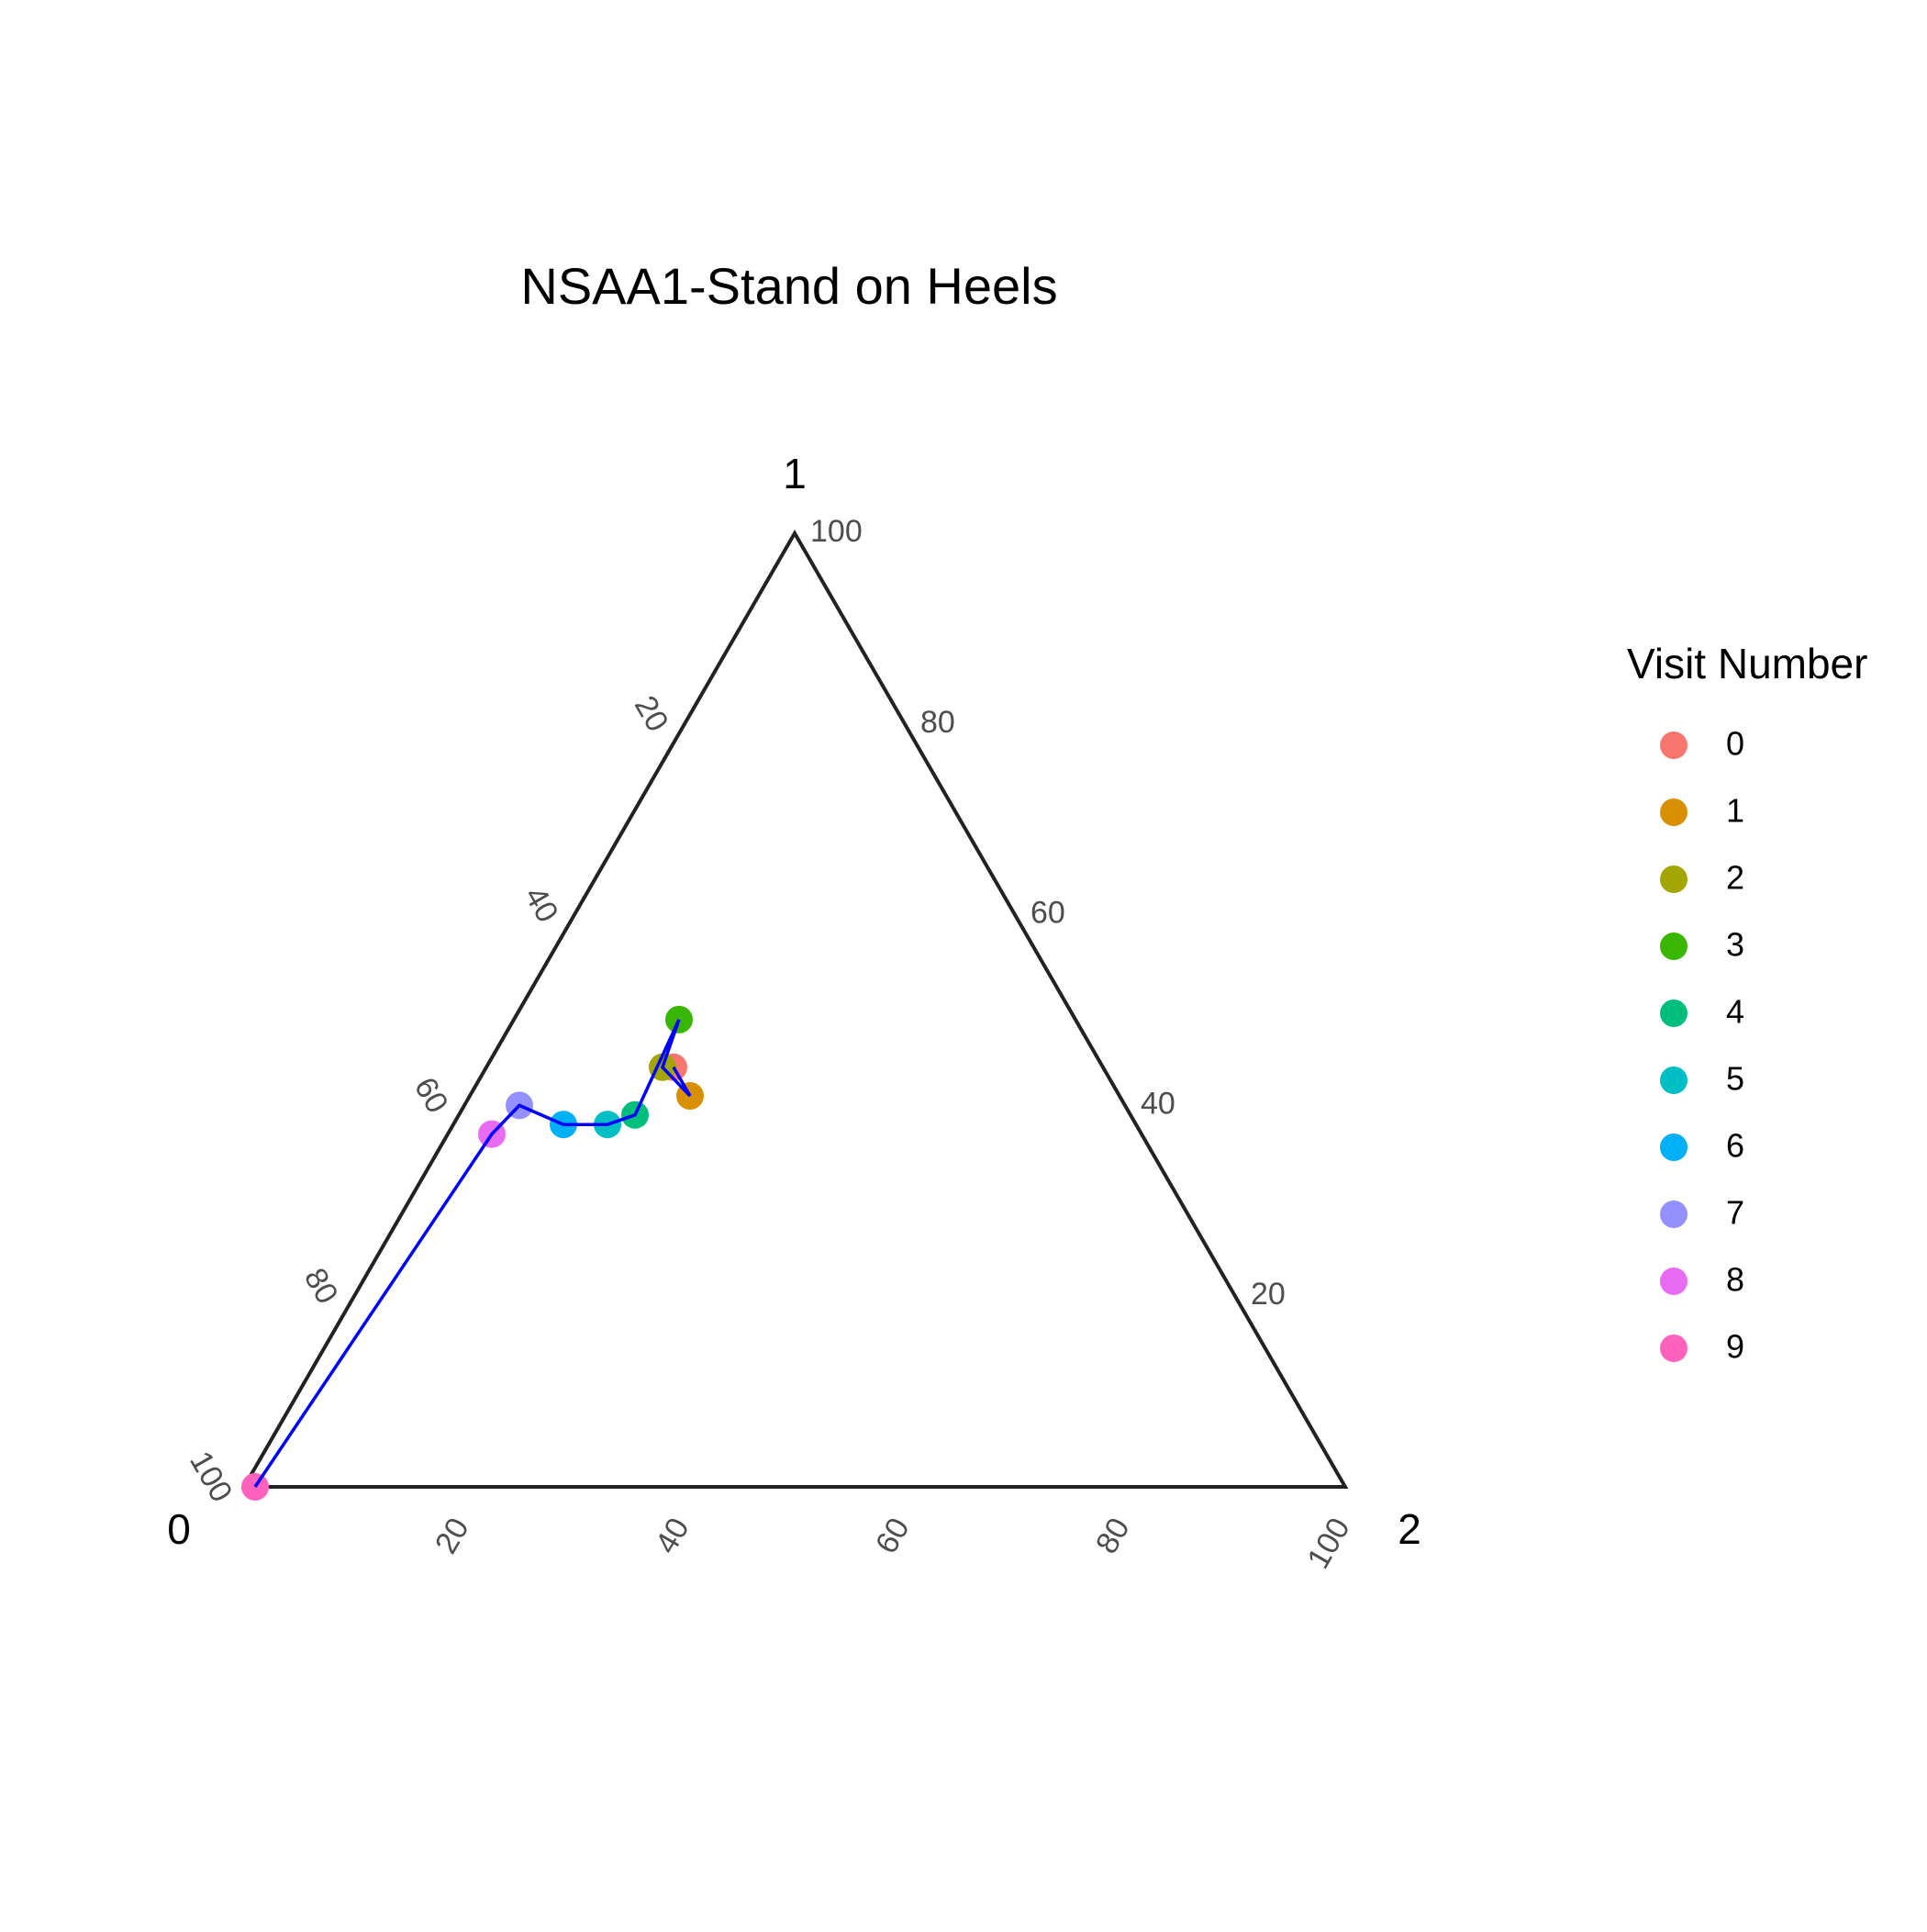 The image size is (1927, 1932). I want to click on right-edge-tick-label: 80, so click(937, 722).